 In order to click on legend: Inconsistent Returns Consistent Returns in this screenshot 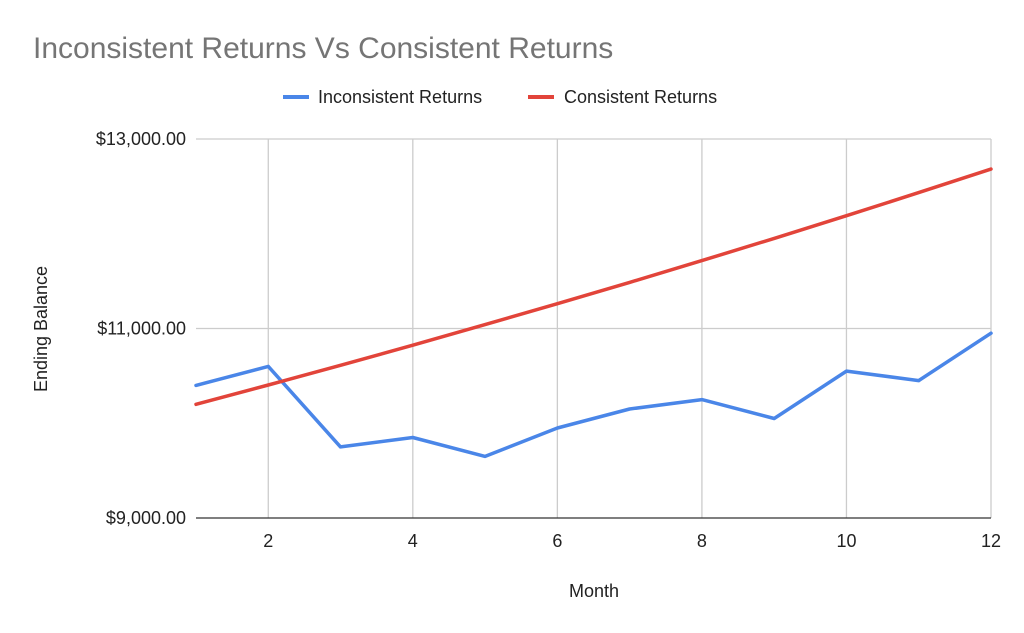, I will do `click(500, 97)`.